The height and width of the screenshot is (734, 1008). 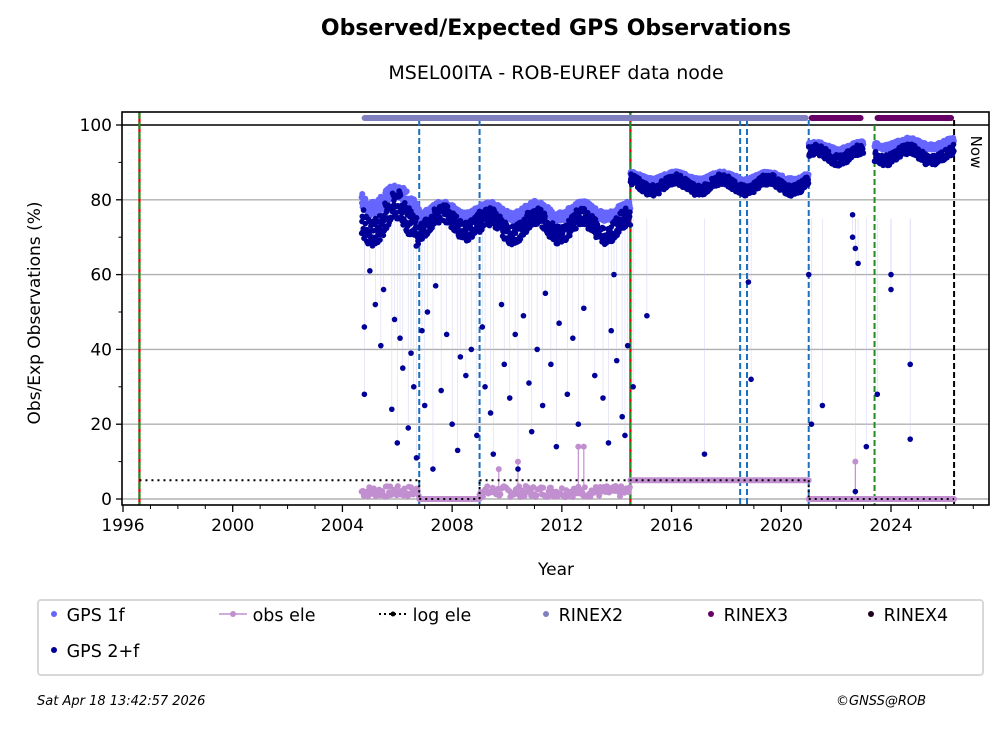 I want to click on x-tick-label: 2012, so click(x=561, y=526).